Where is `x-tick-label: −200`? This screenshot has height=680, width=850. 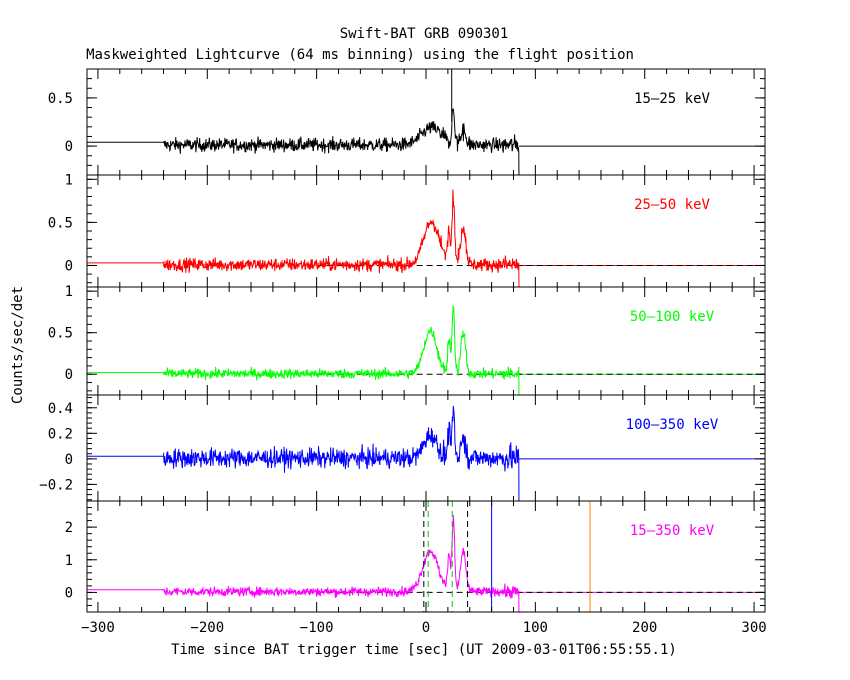
x-tick-label: −200 is located at coordinates (207, 628).